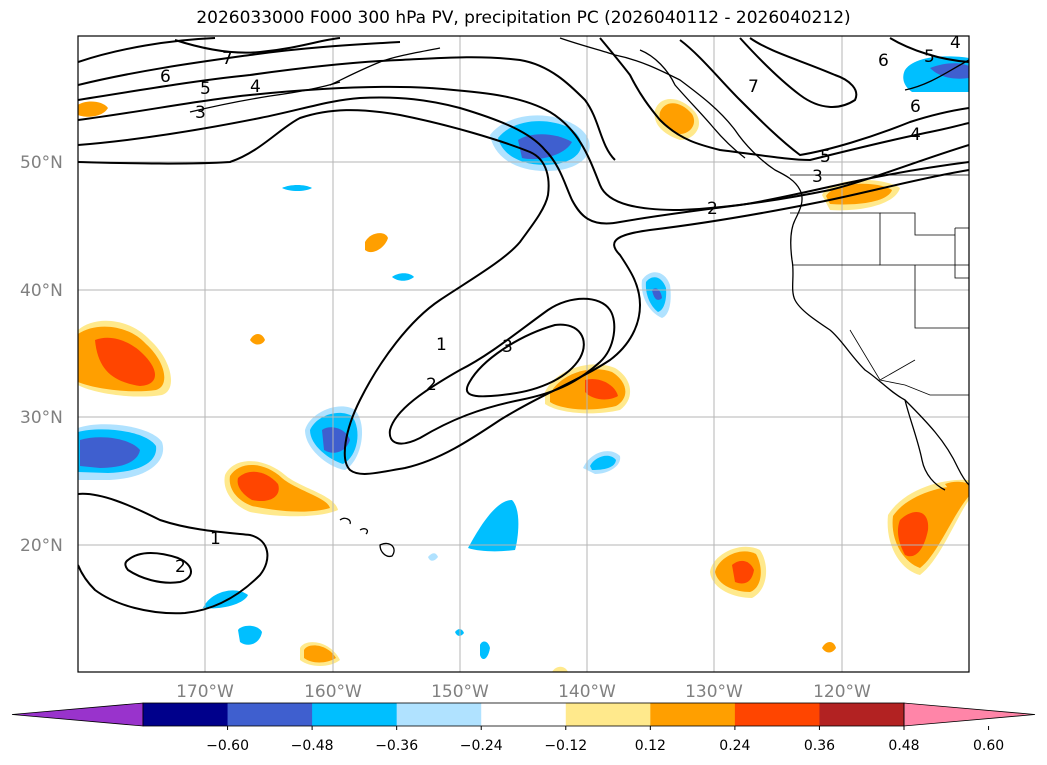  What do you see at coordinates (125, 358) in the screenshot?
I see `positive-anomaly-west-edge` at bounding box center [125, 358].